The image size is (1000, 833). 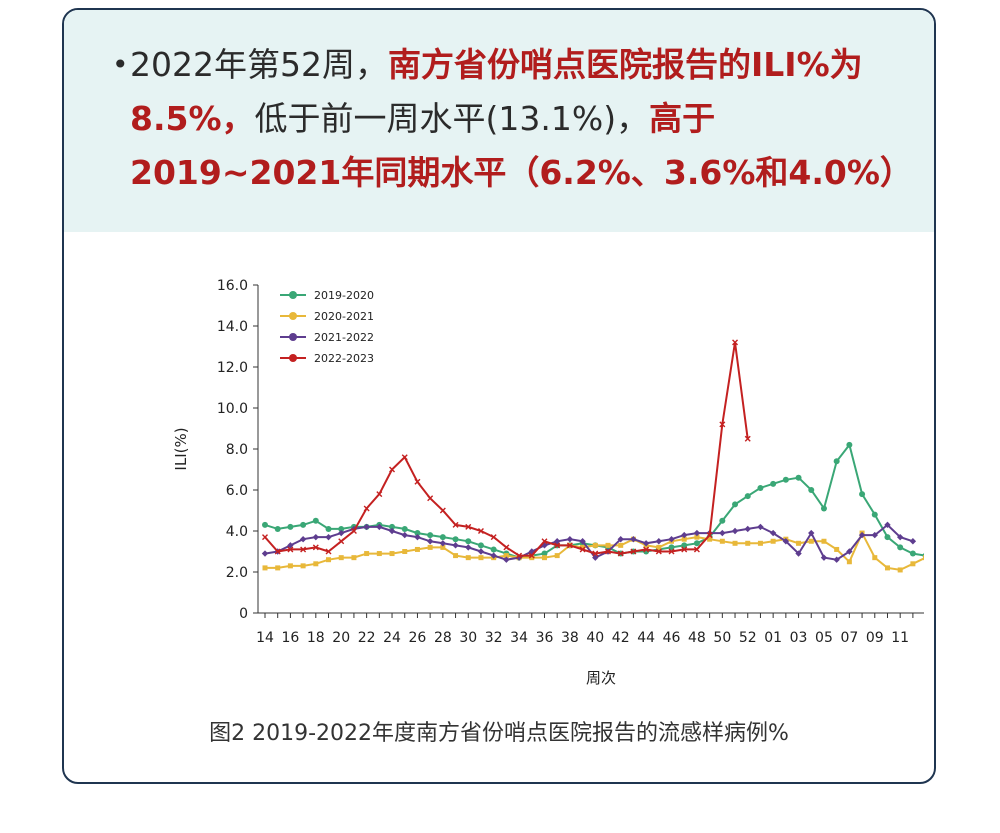 What do you see at coordinates (237, 491) in the screenshot?
I see `y-tick-label: 6.0` at bounding box center [237, 491].